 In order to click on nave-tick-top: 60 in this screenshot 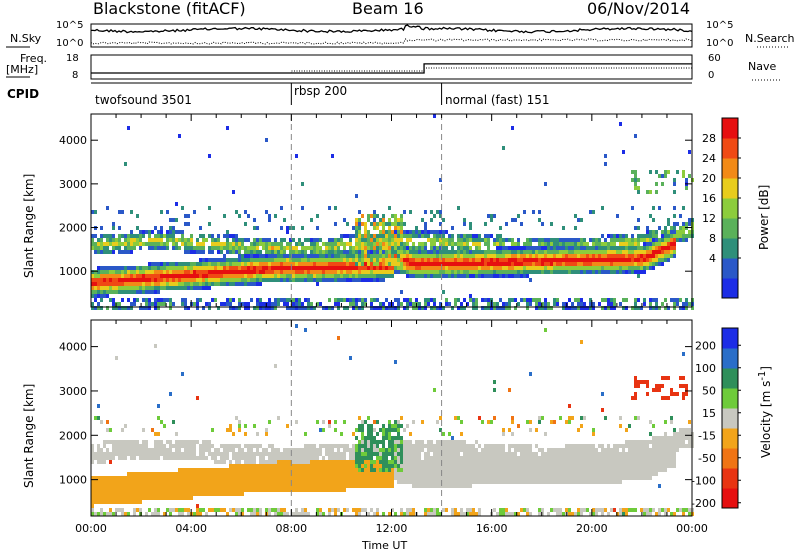, I will do `click(714, 58)`.